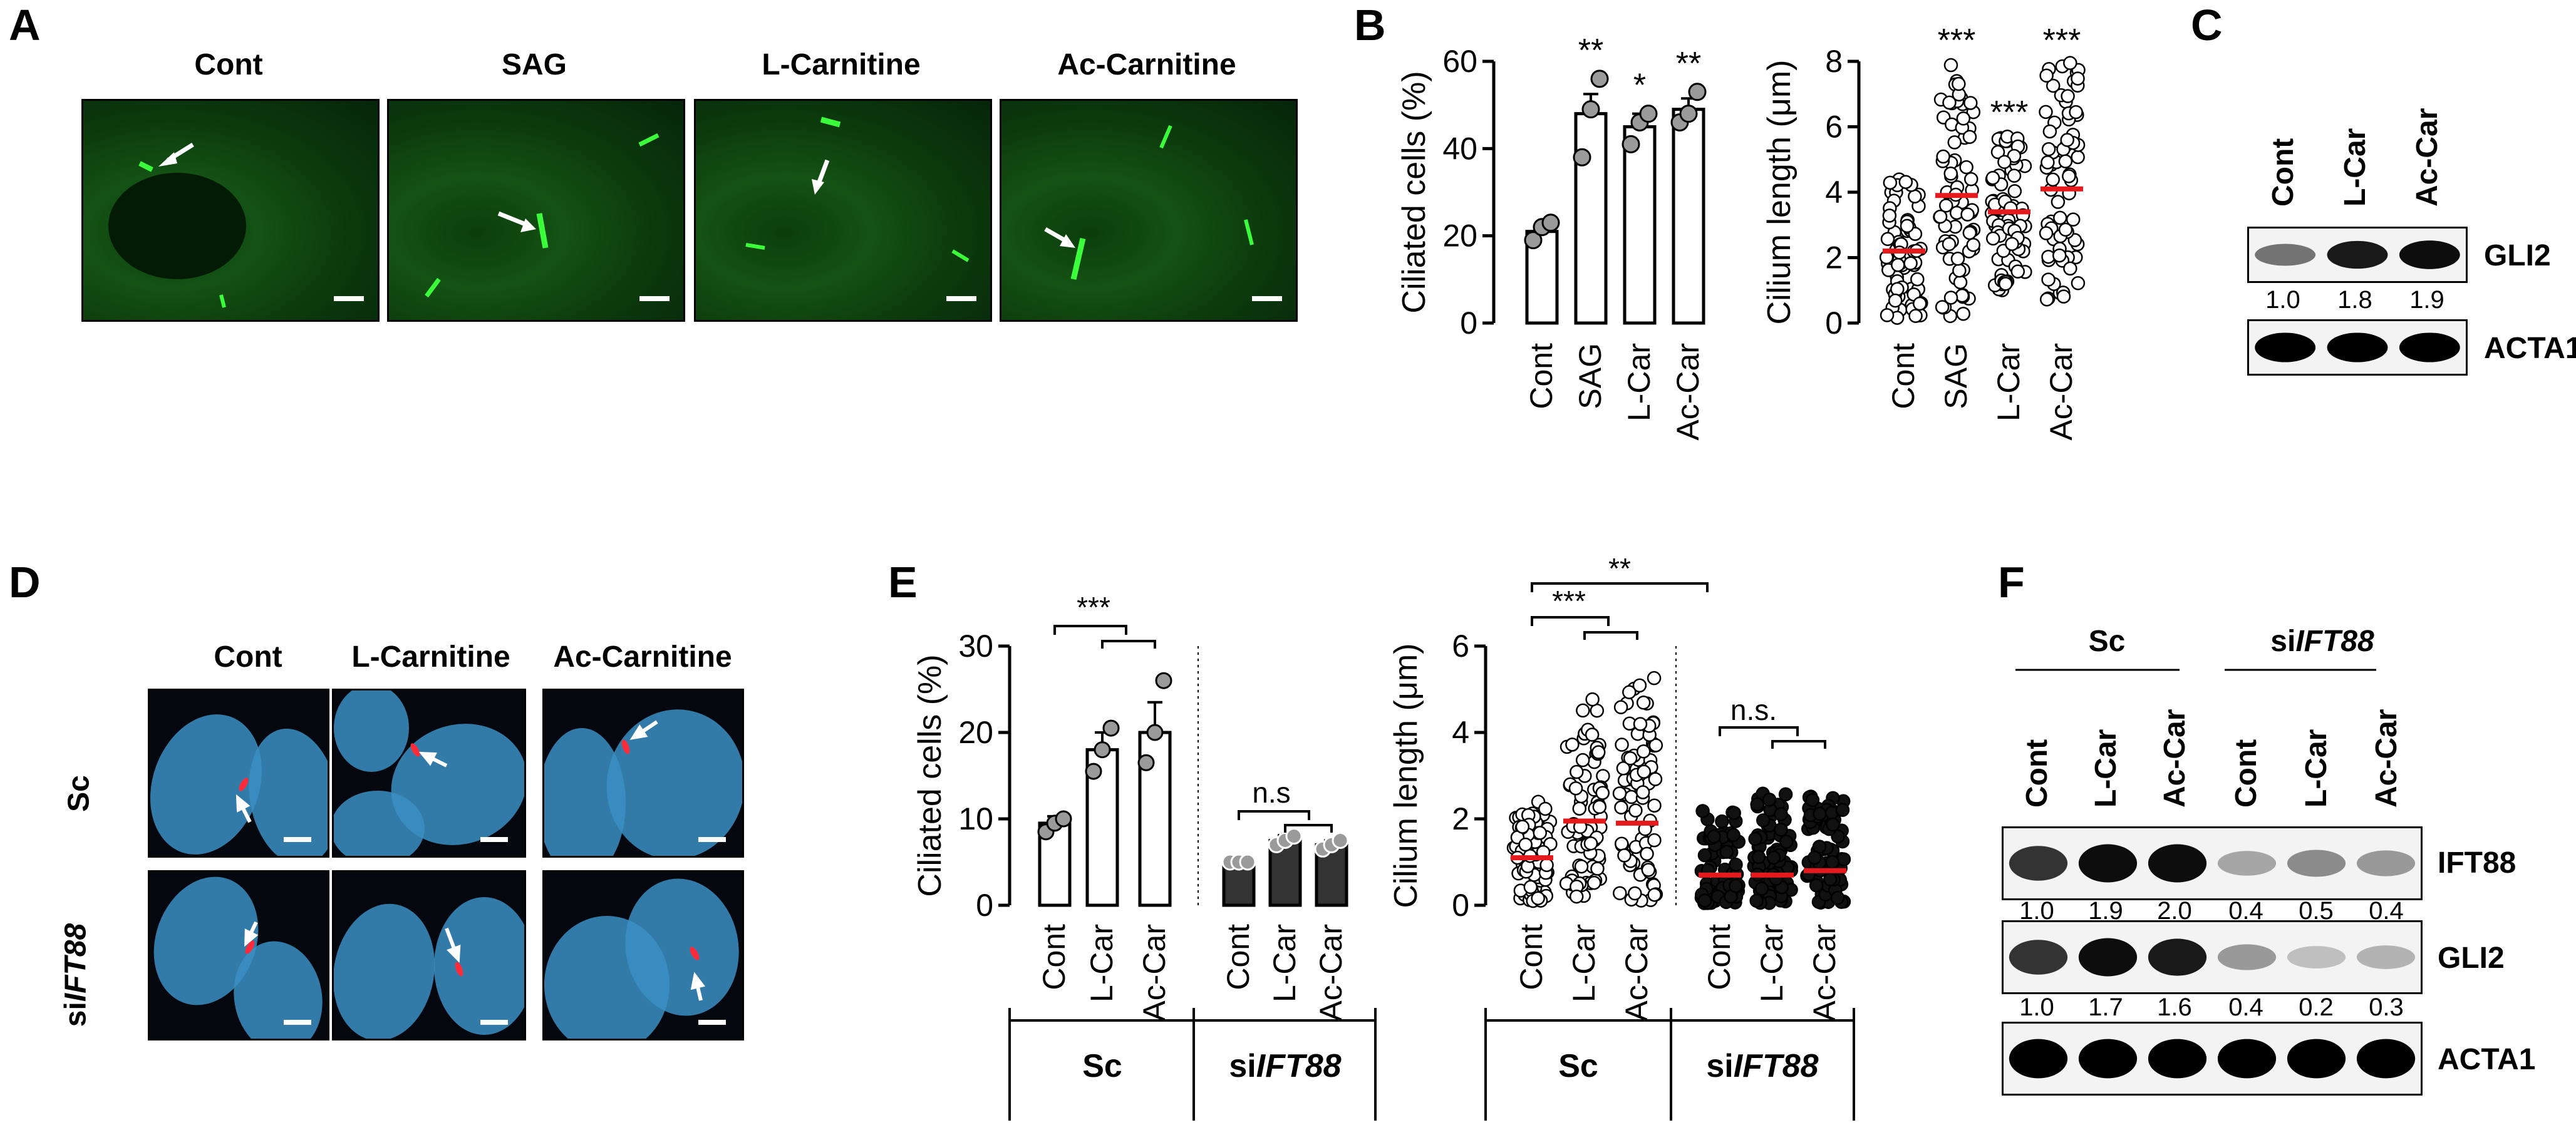 The image size is (2576, 1125). Describe the element at coordinates (2174, 911) in the screenshot. I see `blot-f-quant-ift88: 2.0` at that location.